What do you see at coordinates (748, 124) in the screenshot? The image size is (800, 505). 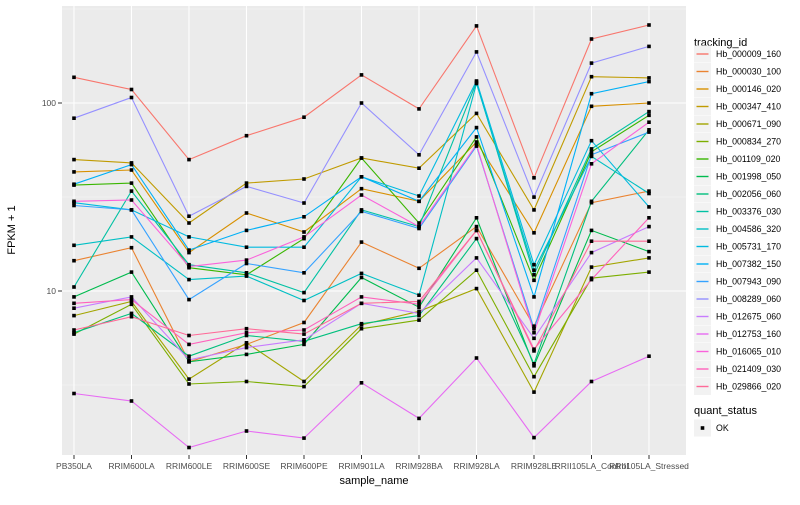 I see `legend-label: Hb_000671_090` at bounding box center [748, 124].